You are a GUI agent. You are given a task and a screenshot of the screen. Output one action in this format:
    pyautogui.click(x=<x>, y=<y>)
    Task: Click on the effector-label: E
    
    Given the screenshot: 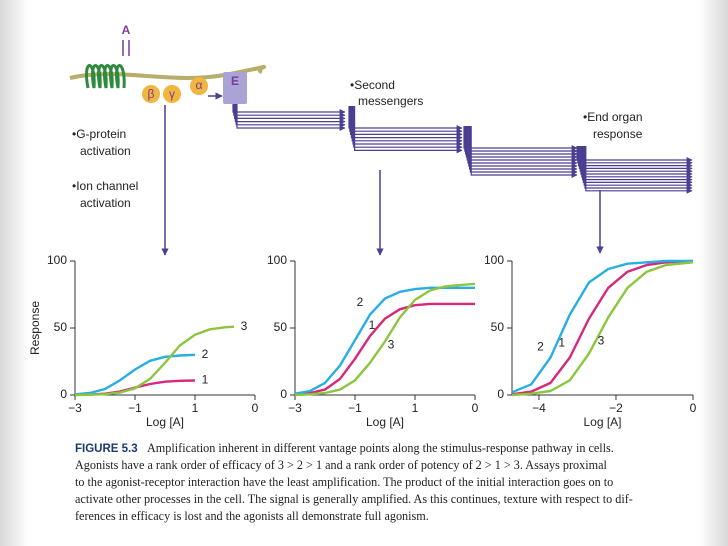 What is the action you would take?
    pyautogui.click(x=235, y=81)
    